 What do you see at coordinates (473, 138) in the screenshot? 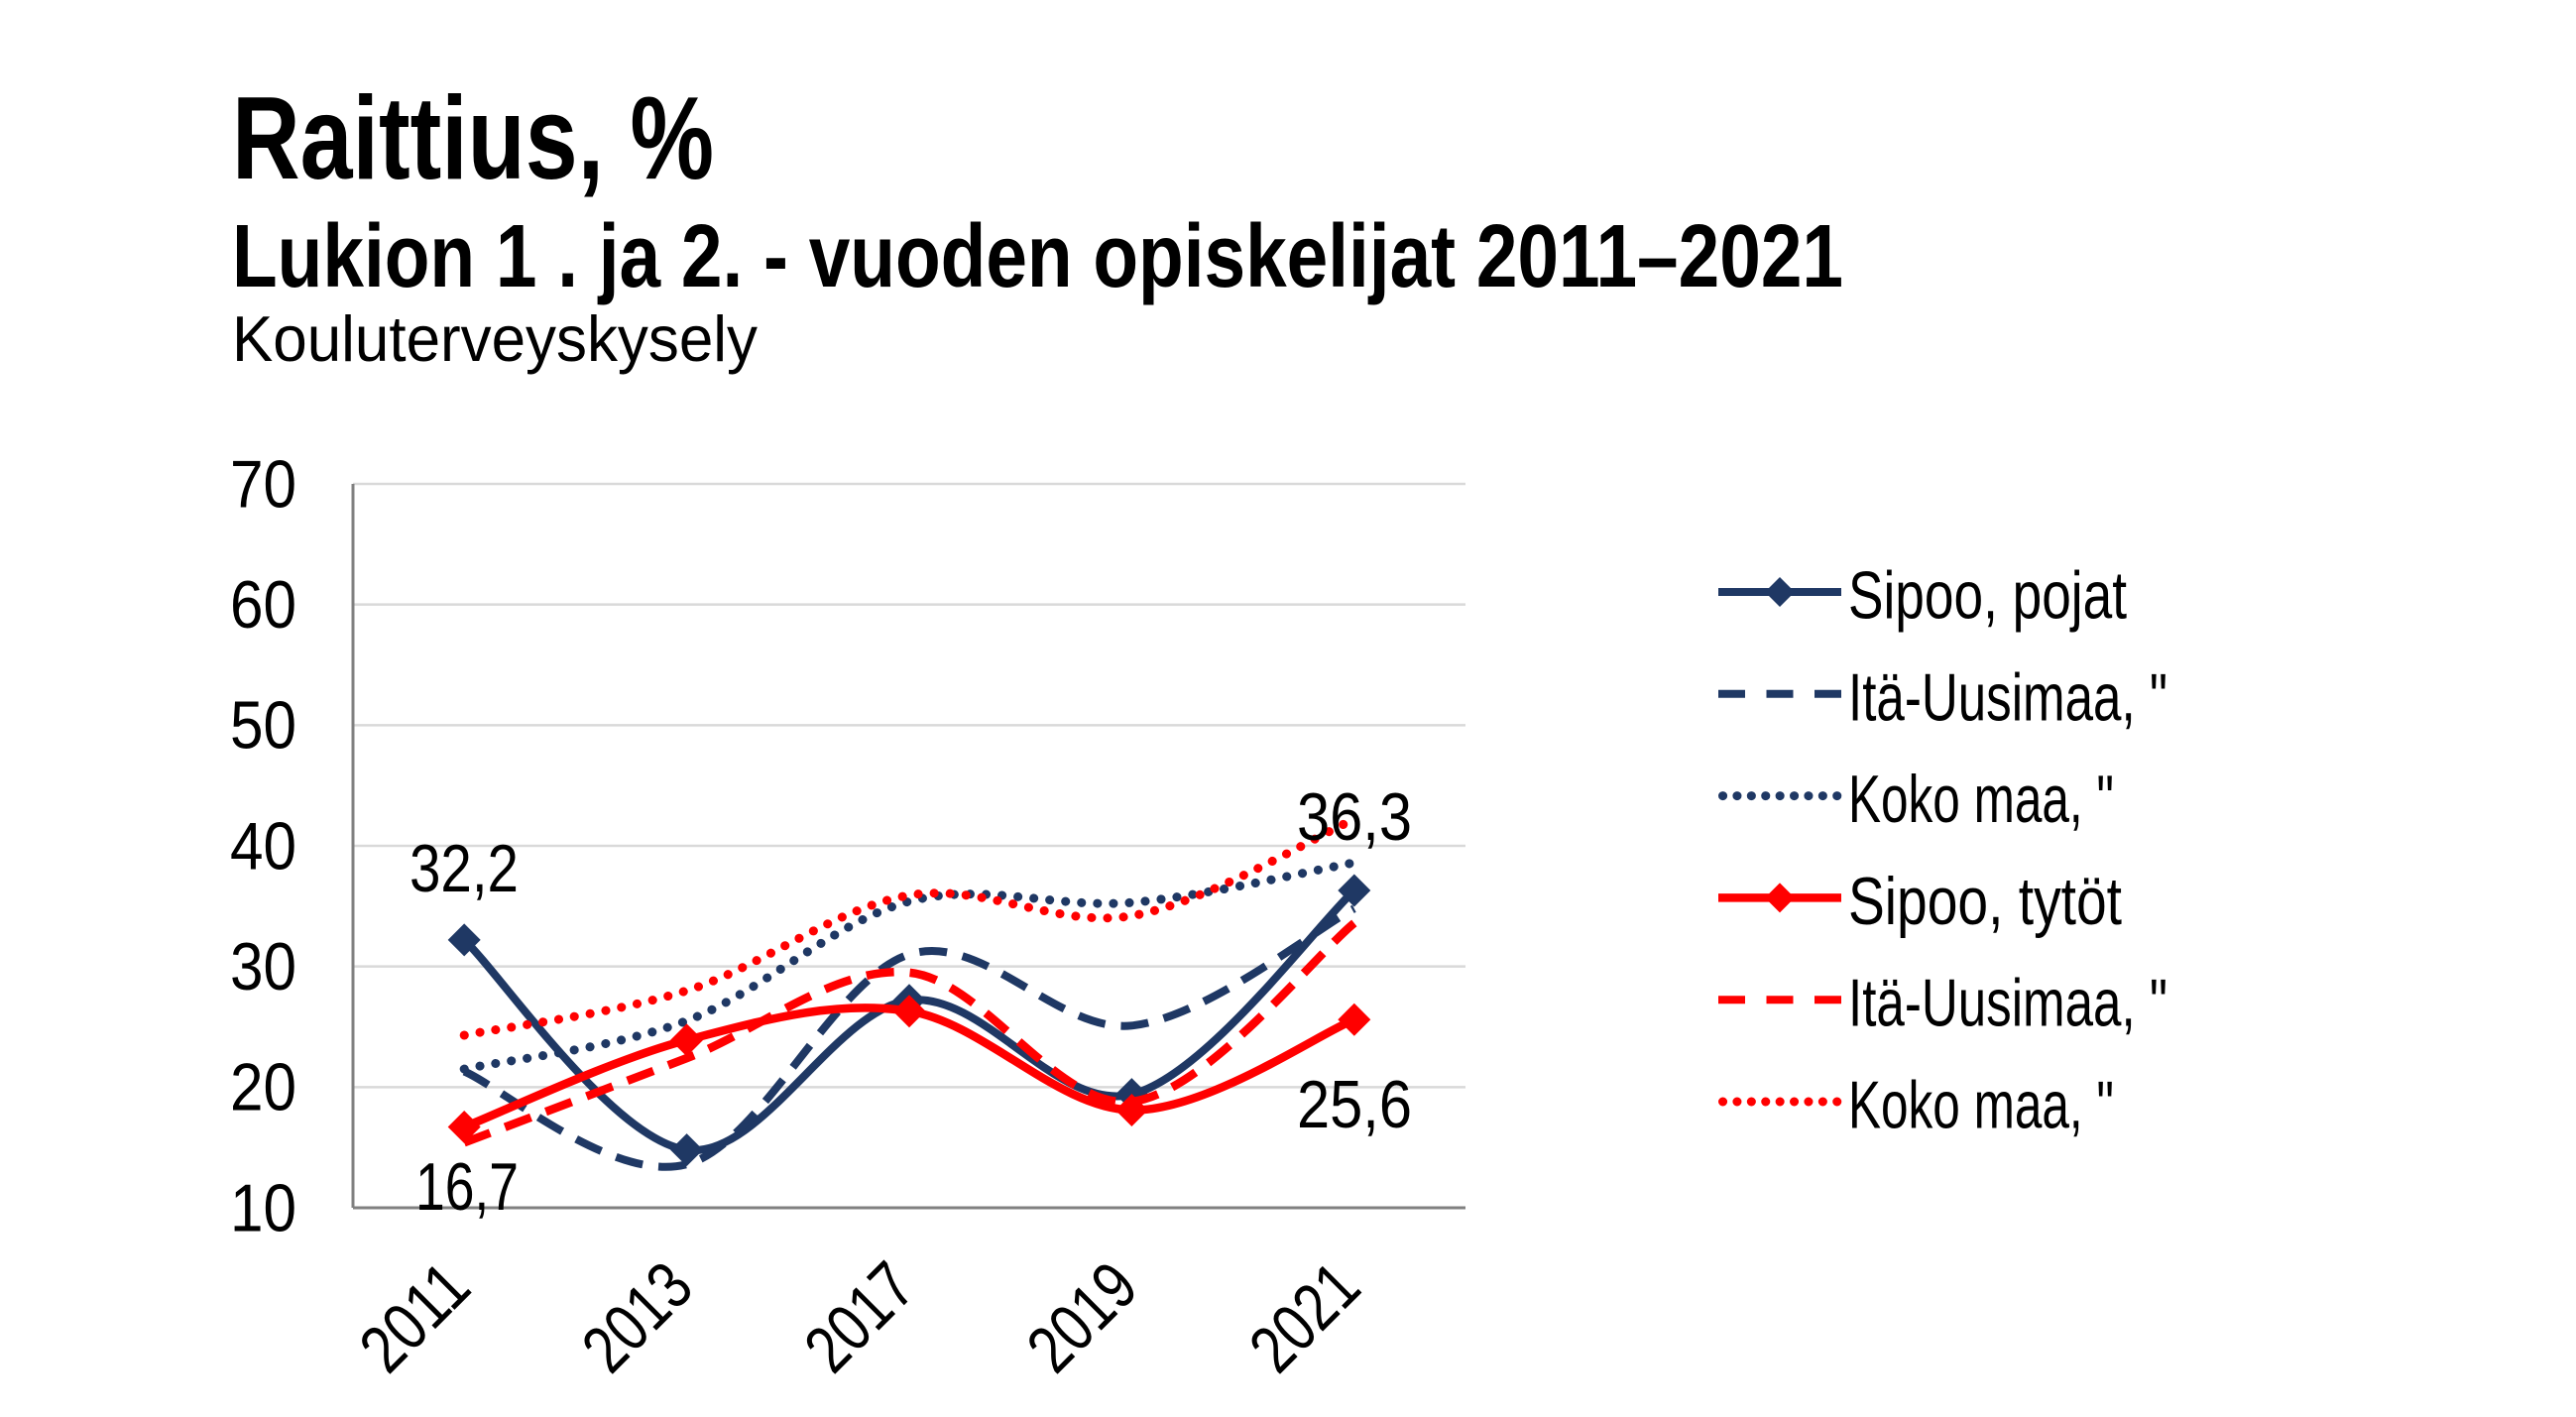
I see `svg-text: Raittius, %` at bounding box center [473, 138].